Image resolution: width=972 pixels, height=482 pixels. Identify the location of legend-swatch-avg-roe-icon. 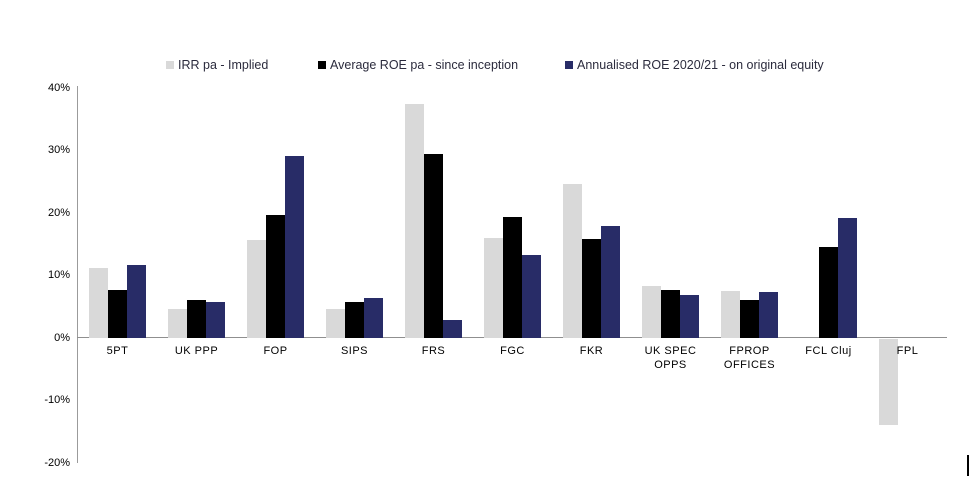
(322, 65).